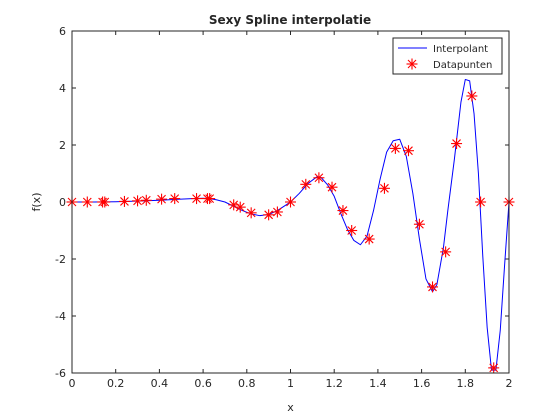 The image size is (560, 420). What do you see at coordinates (247, 383) in the screenshot?
I see `x-tick-label: 0.8` at bounding box center [247, 383].